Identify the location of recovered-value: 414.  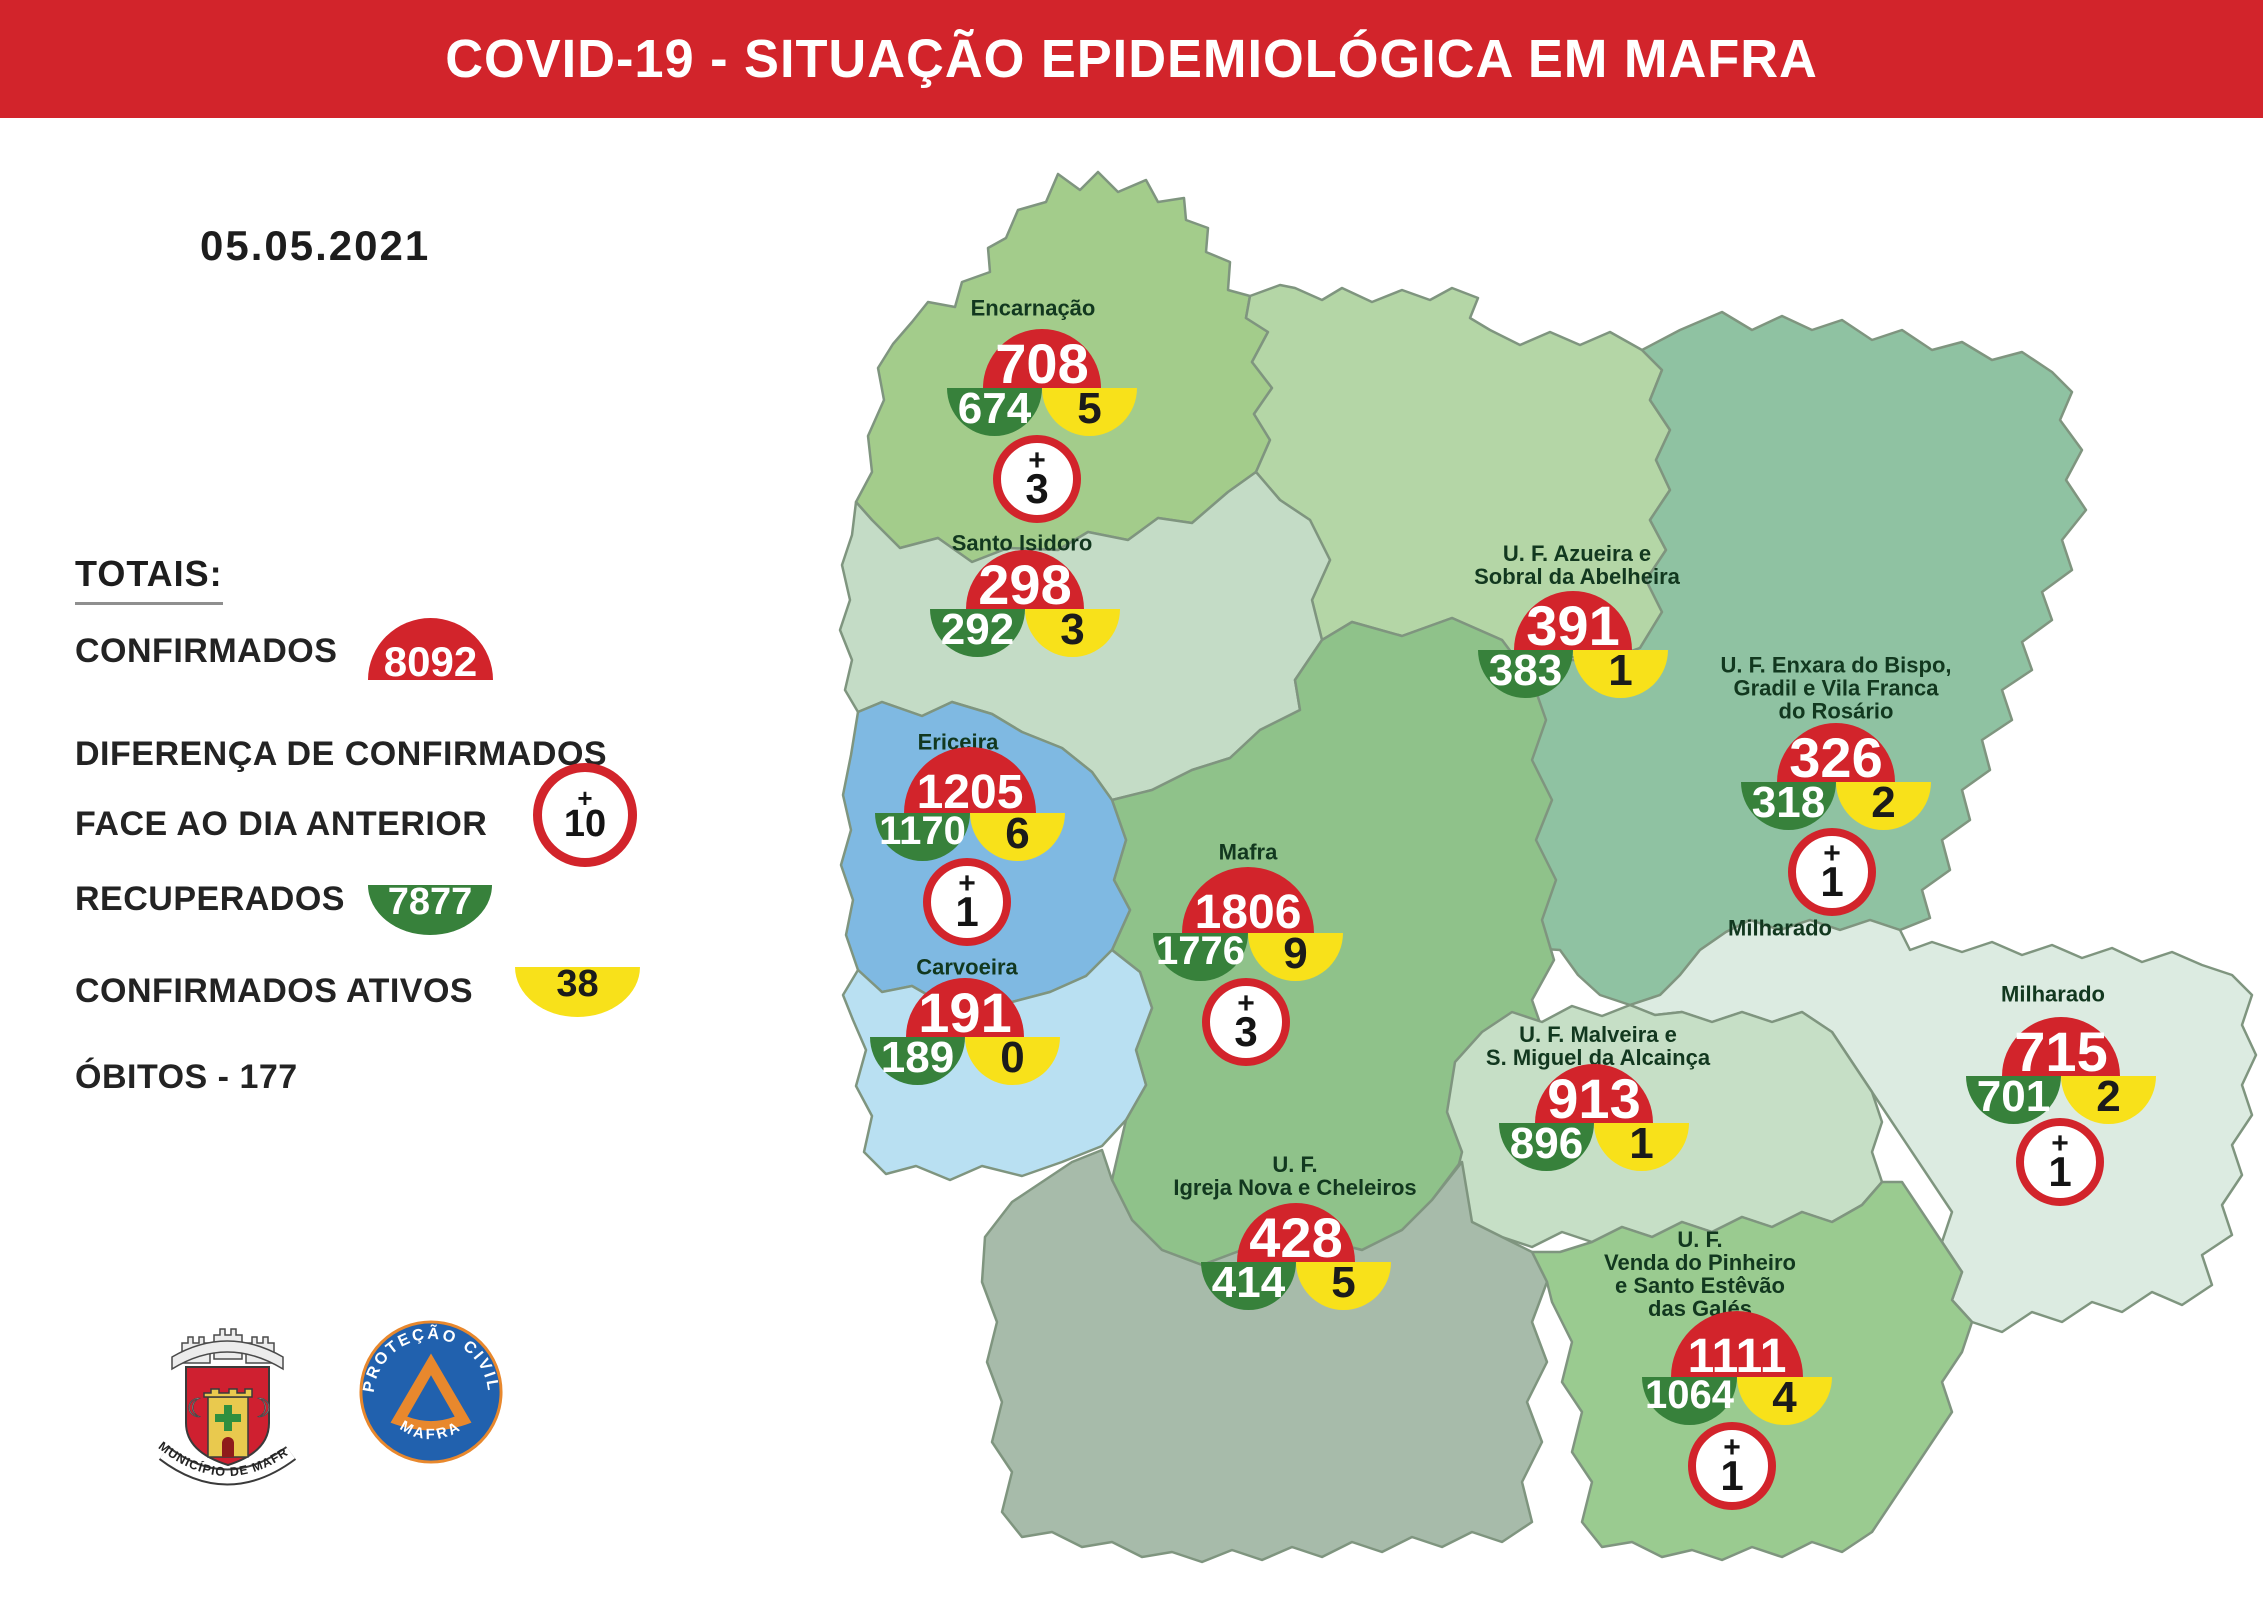
(1248, 1282).